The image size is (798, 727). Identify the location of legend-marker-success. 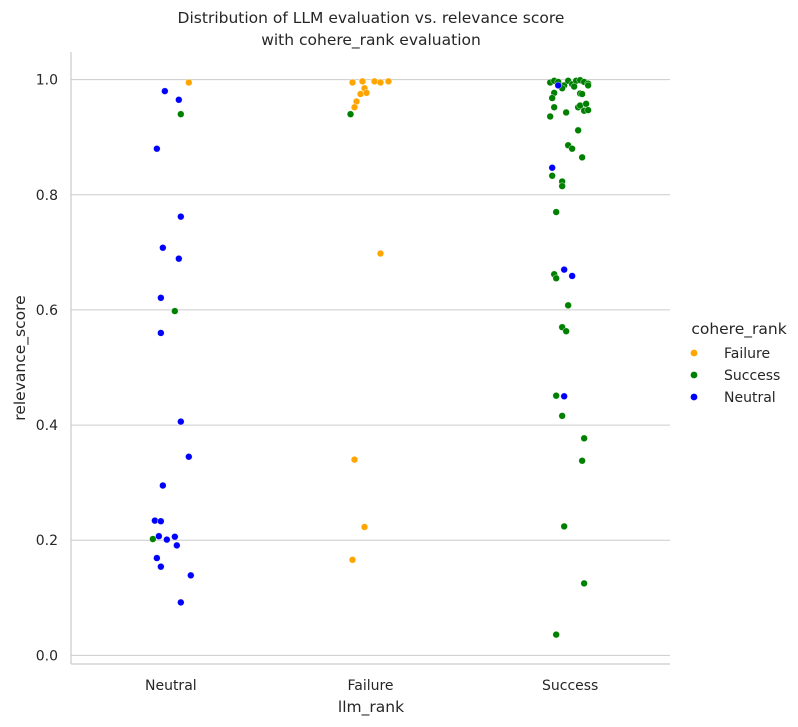
(694, 375).